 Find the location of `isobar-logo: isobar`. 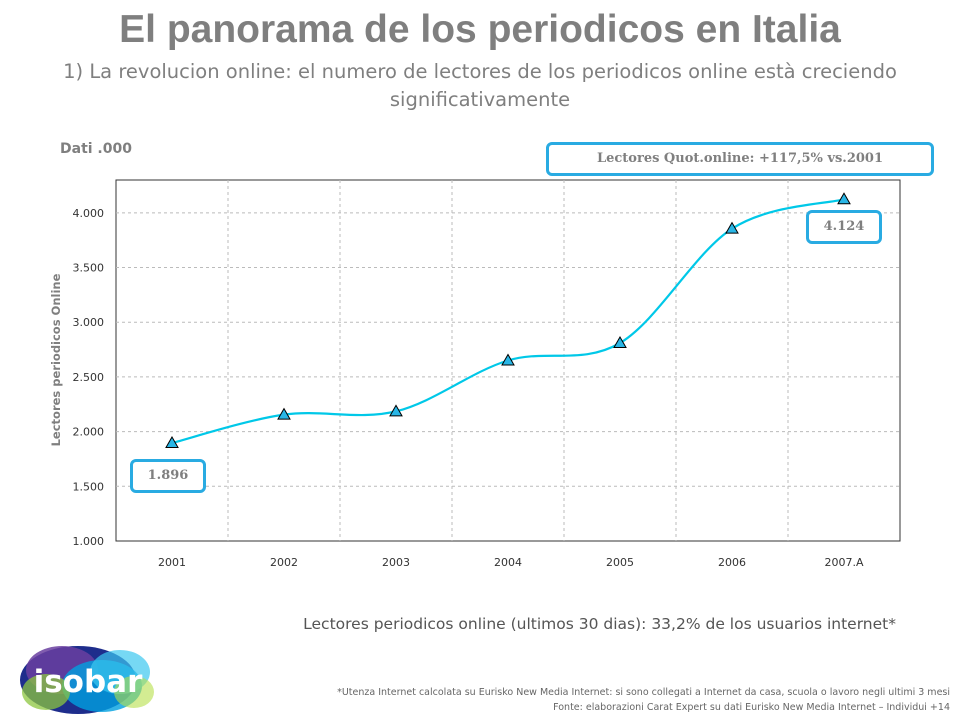

isobar-logo: isobar is located at coordinates (87, 680).